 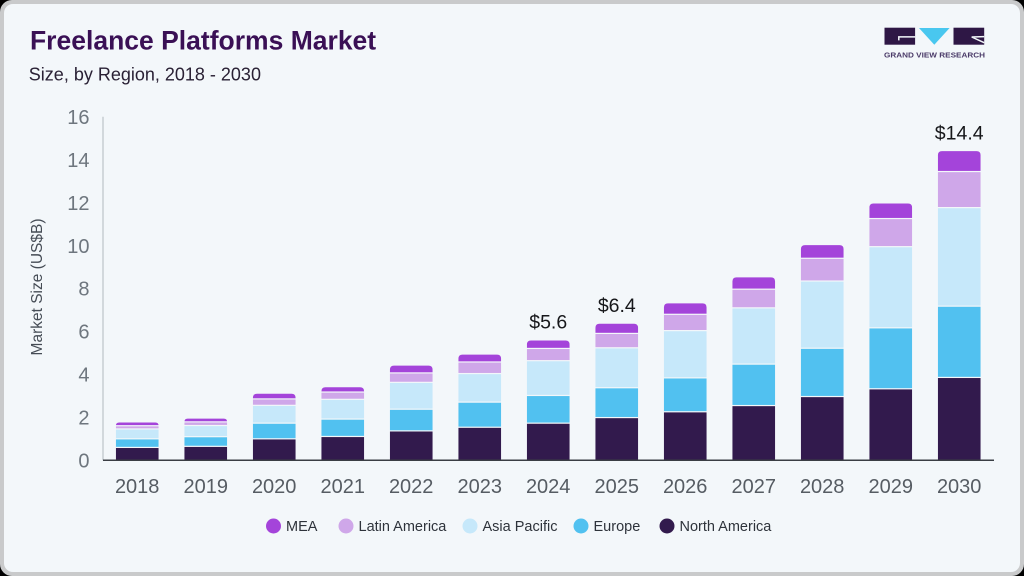 I want to click on svg-text: 16, so click(x=78, y=118).